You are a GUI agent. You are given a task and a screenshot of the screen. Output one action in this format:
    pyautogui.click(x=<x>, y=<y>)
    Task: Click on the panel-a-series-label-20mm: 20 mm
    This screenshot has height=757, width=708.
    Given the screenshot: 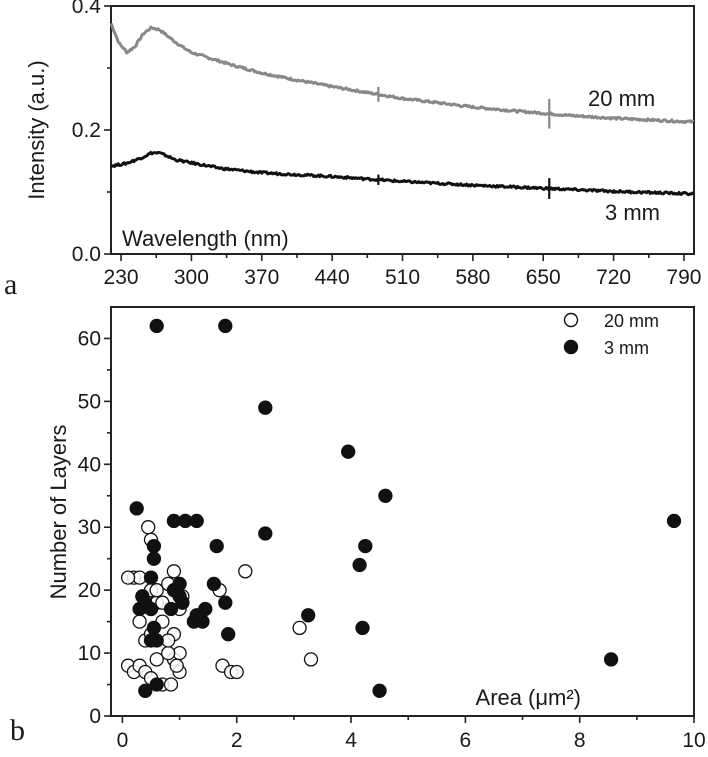 What is the action you would take?
    pyautogui.click(x=621, y=98)
    